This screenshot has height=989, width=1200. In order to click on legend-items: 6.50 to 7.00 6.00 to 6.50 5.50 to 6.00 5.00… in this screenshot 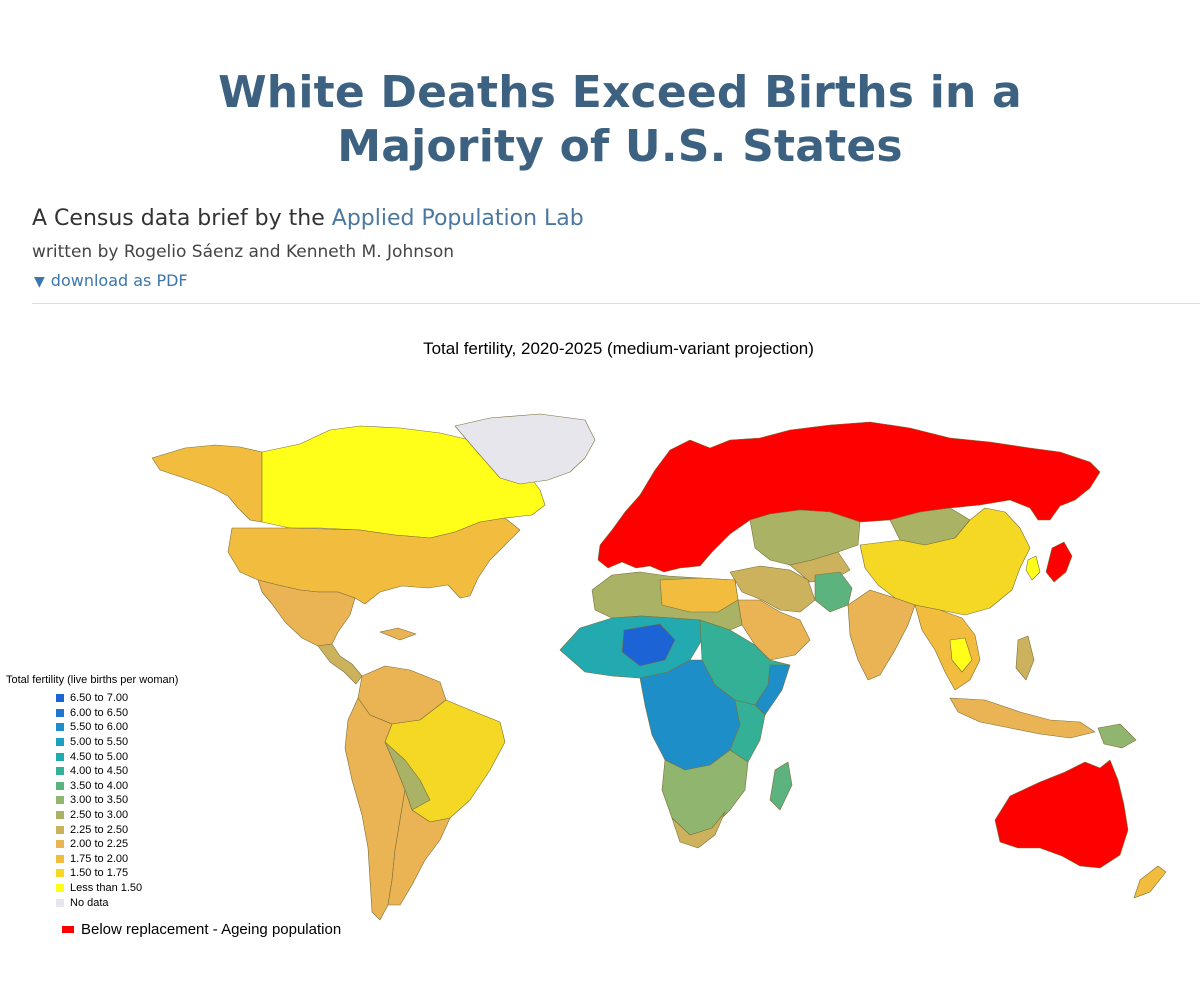, I will do `click(117, 800)`.